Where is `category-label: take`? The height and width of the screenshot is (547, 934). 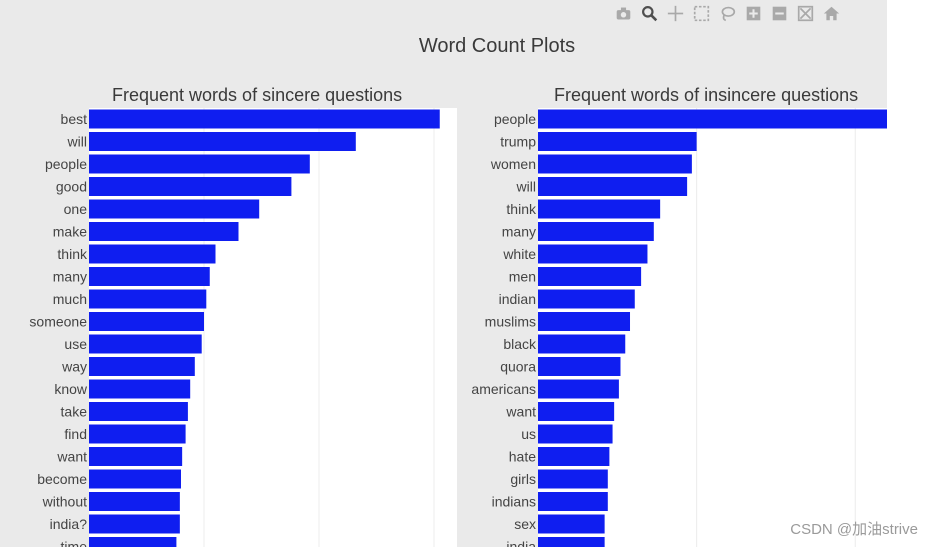 category-label: take is located at coordinates (74, 412).